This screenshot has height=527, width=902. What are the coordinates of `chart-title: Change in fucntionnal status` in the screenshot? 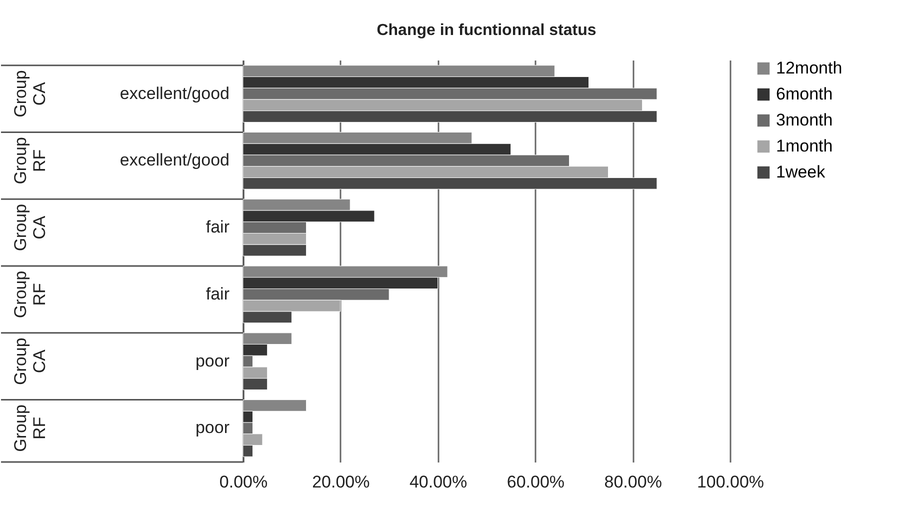 It's located at (486, 30).